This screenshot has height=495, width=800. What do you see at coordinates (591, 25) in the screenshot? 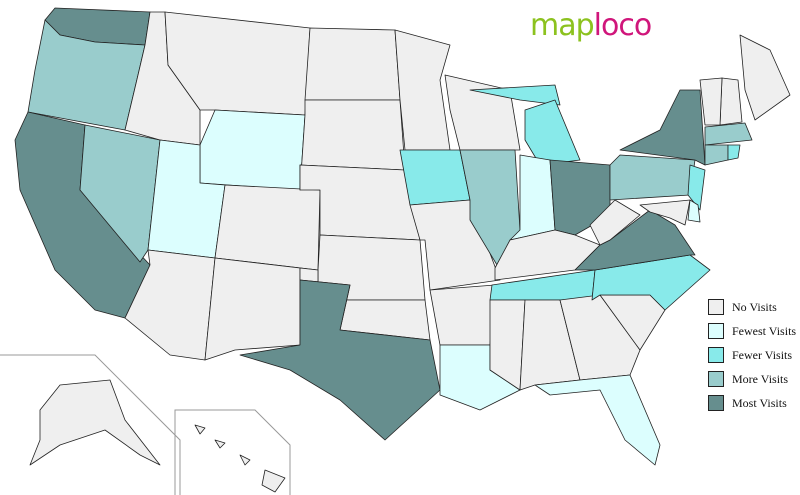
I see `maploco-logo: maploco` at bounding box center [591, 25].